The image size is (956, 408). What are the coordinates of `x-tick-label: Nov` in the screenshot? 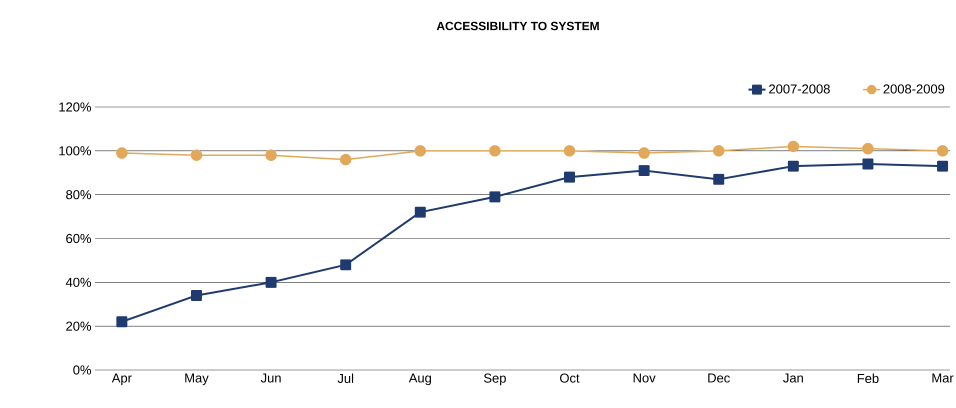 It's located at (645, 378).